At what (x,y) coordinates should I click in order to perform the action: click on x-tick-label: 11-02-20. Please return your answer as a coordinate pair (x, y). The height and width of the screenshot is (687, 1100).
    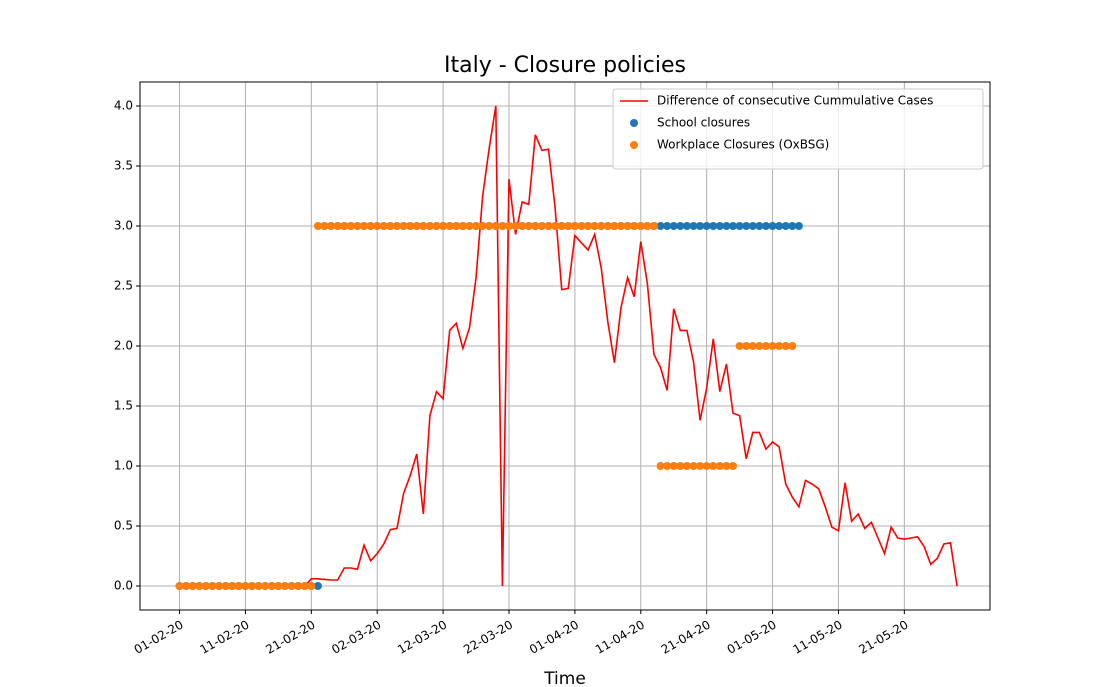
    Looking at the image, I should click on (225, 637).